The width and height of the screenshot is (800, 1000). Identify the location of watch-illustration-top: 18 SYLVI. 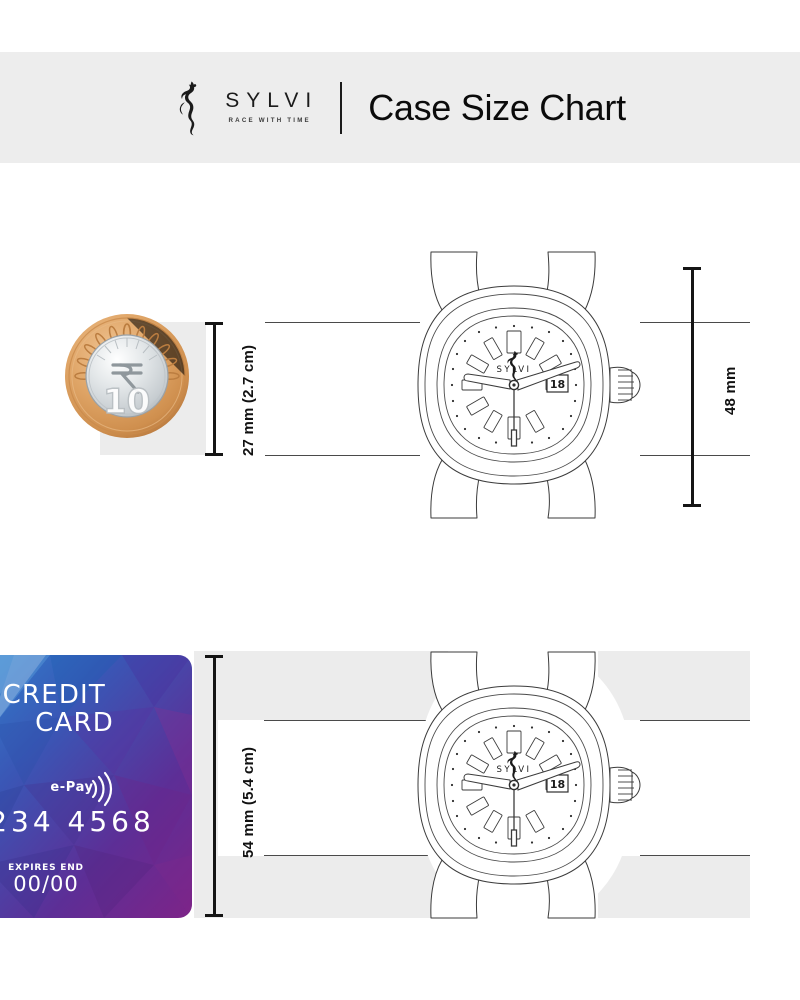
(521, 385).